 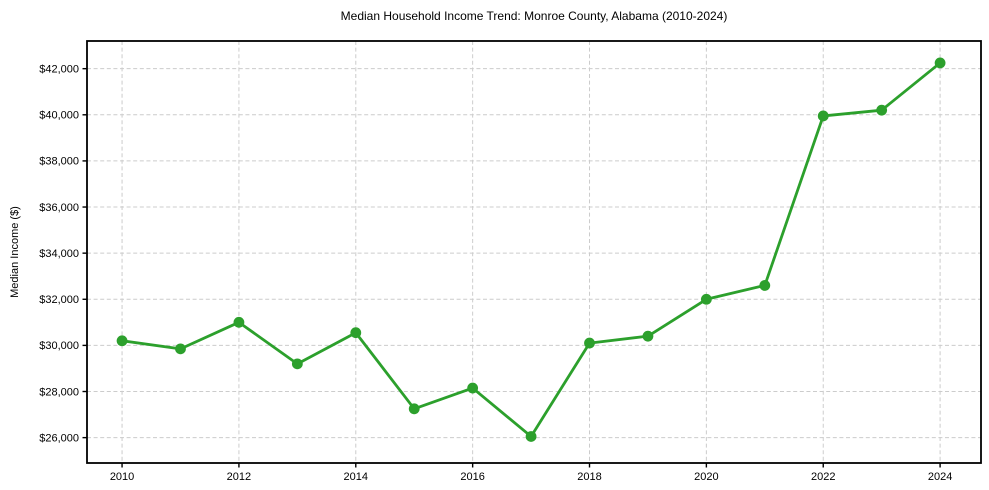 I want to click on y-tick-label: $30,000, so click(x=59, y=346).